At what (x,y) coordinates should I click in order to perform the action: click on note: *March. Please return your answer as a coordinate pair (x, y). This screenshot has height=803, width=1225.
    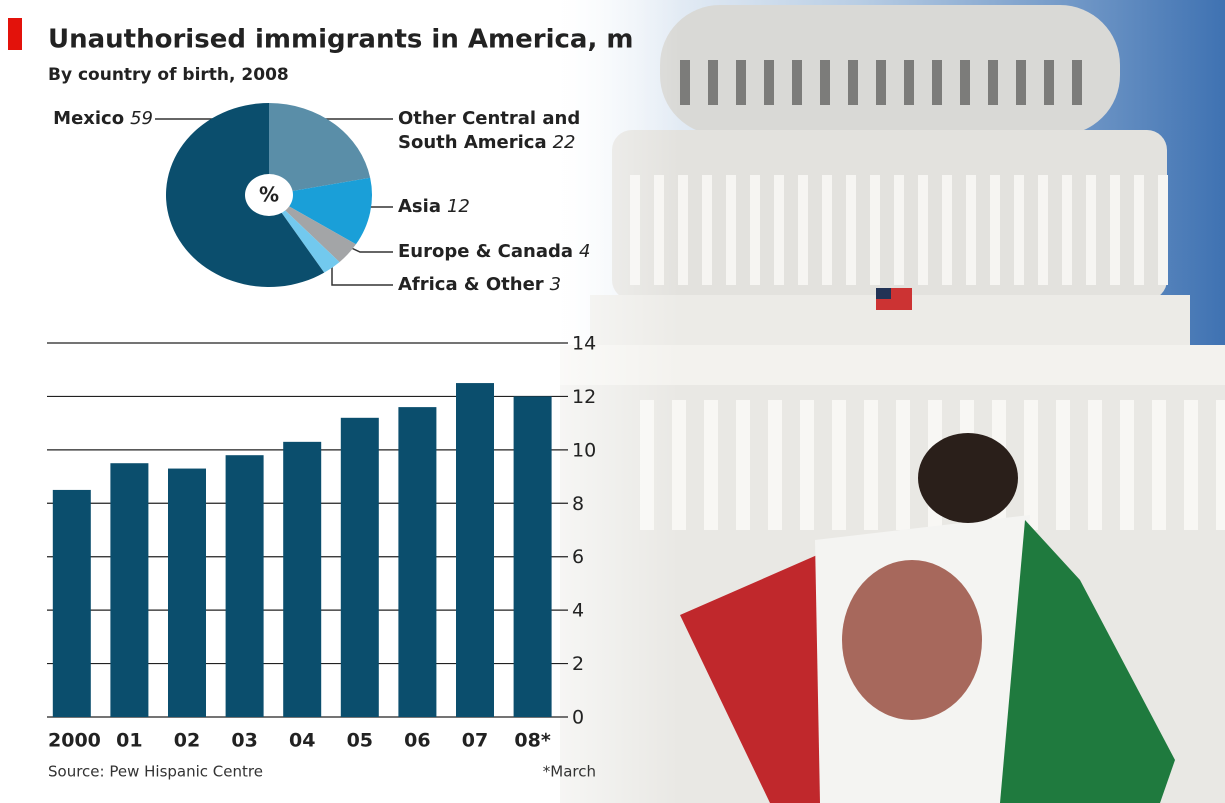
    Looking at the image, I should click on (569, 772).